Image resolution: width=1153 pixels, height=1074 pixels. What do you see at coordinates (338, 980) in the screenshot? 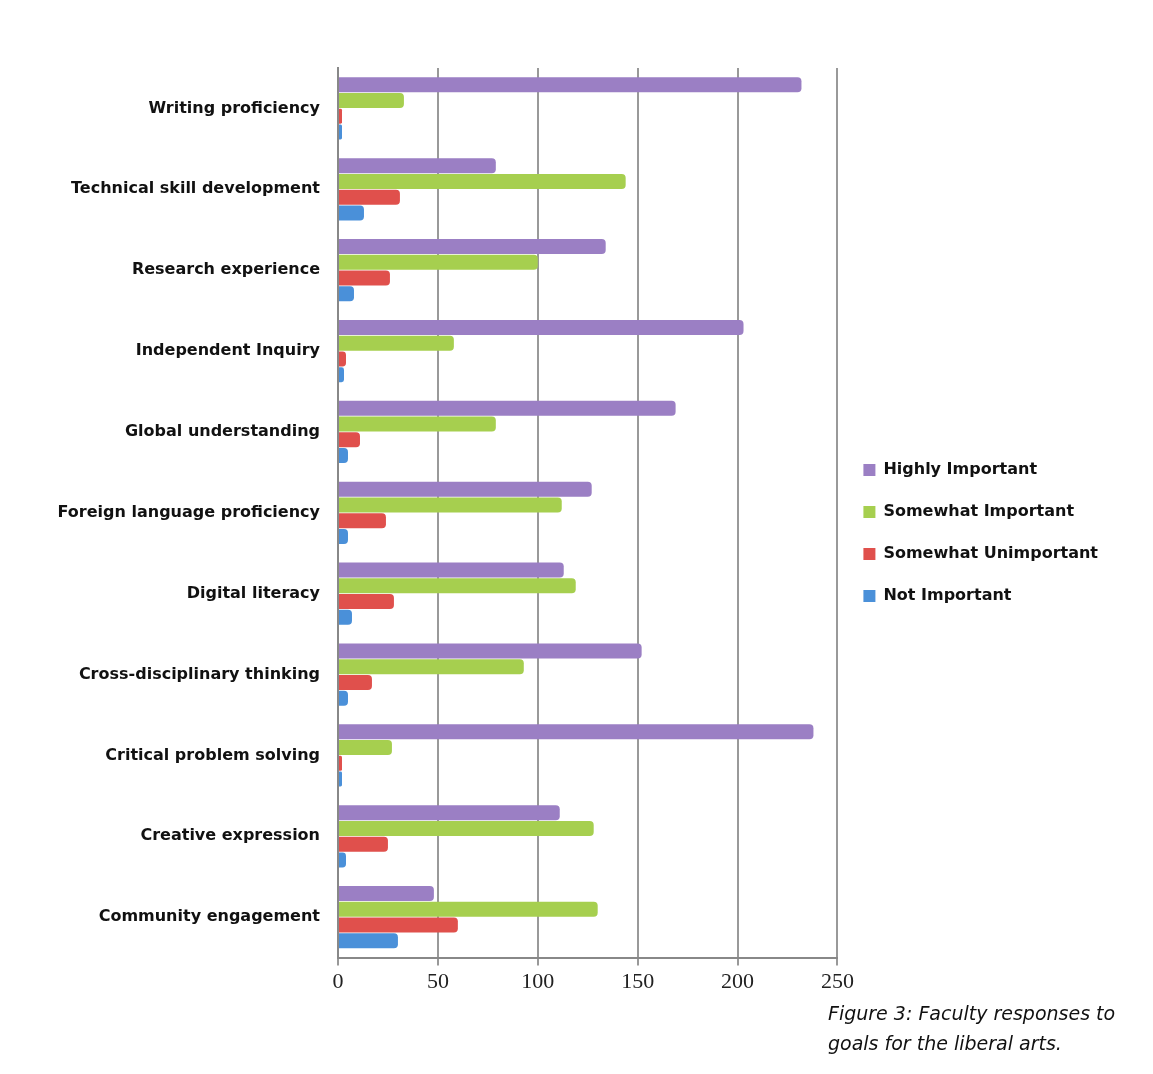
I see `x-tick-label: 0` at bounding box center [338, 980].